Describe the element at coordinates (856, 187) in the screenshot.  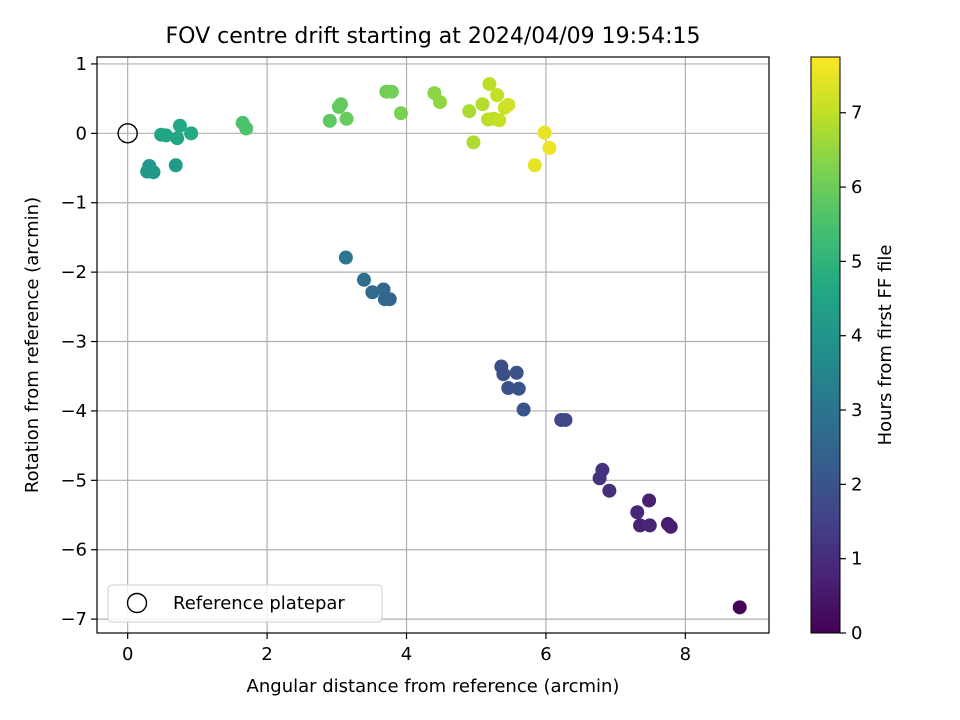
I see `colorbar-tick-label: 6` at that location.